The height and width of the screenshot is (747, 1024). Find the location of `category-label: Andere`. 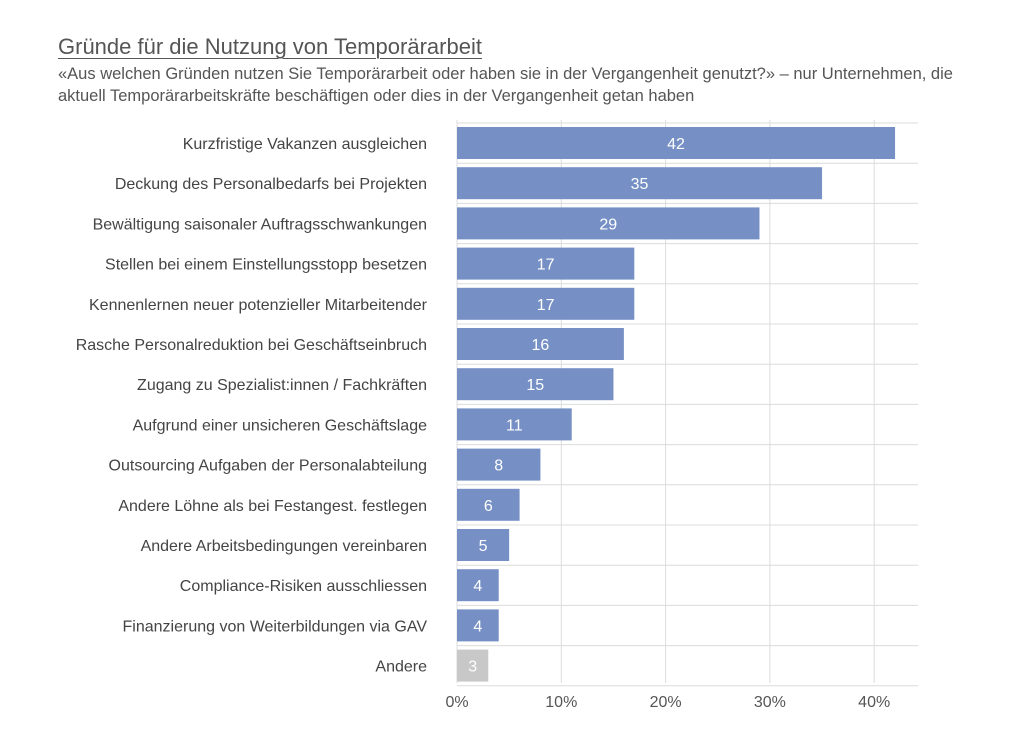

category-label: Andere is located at coordinates (401, 667).